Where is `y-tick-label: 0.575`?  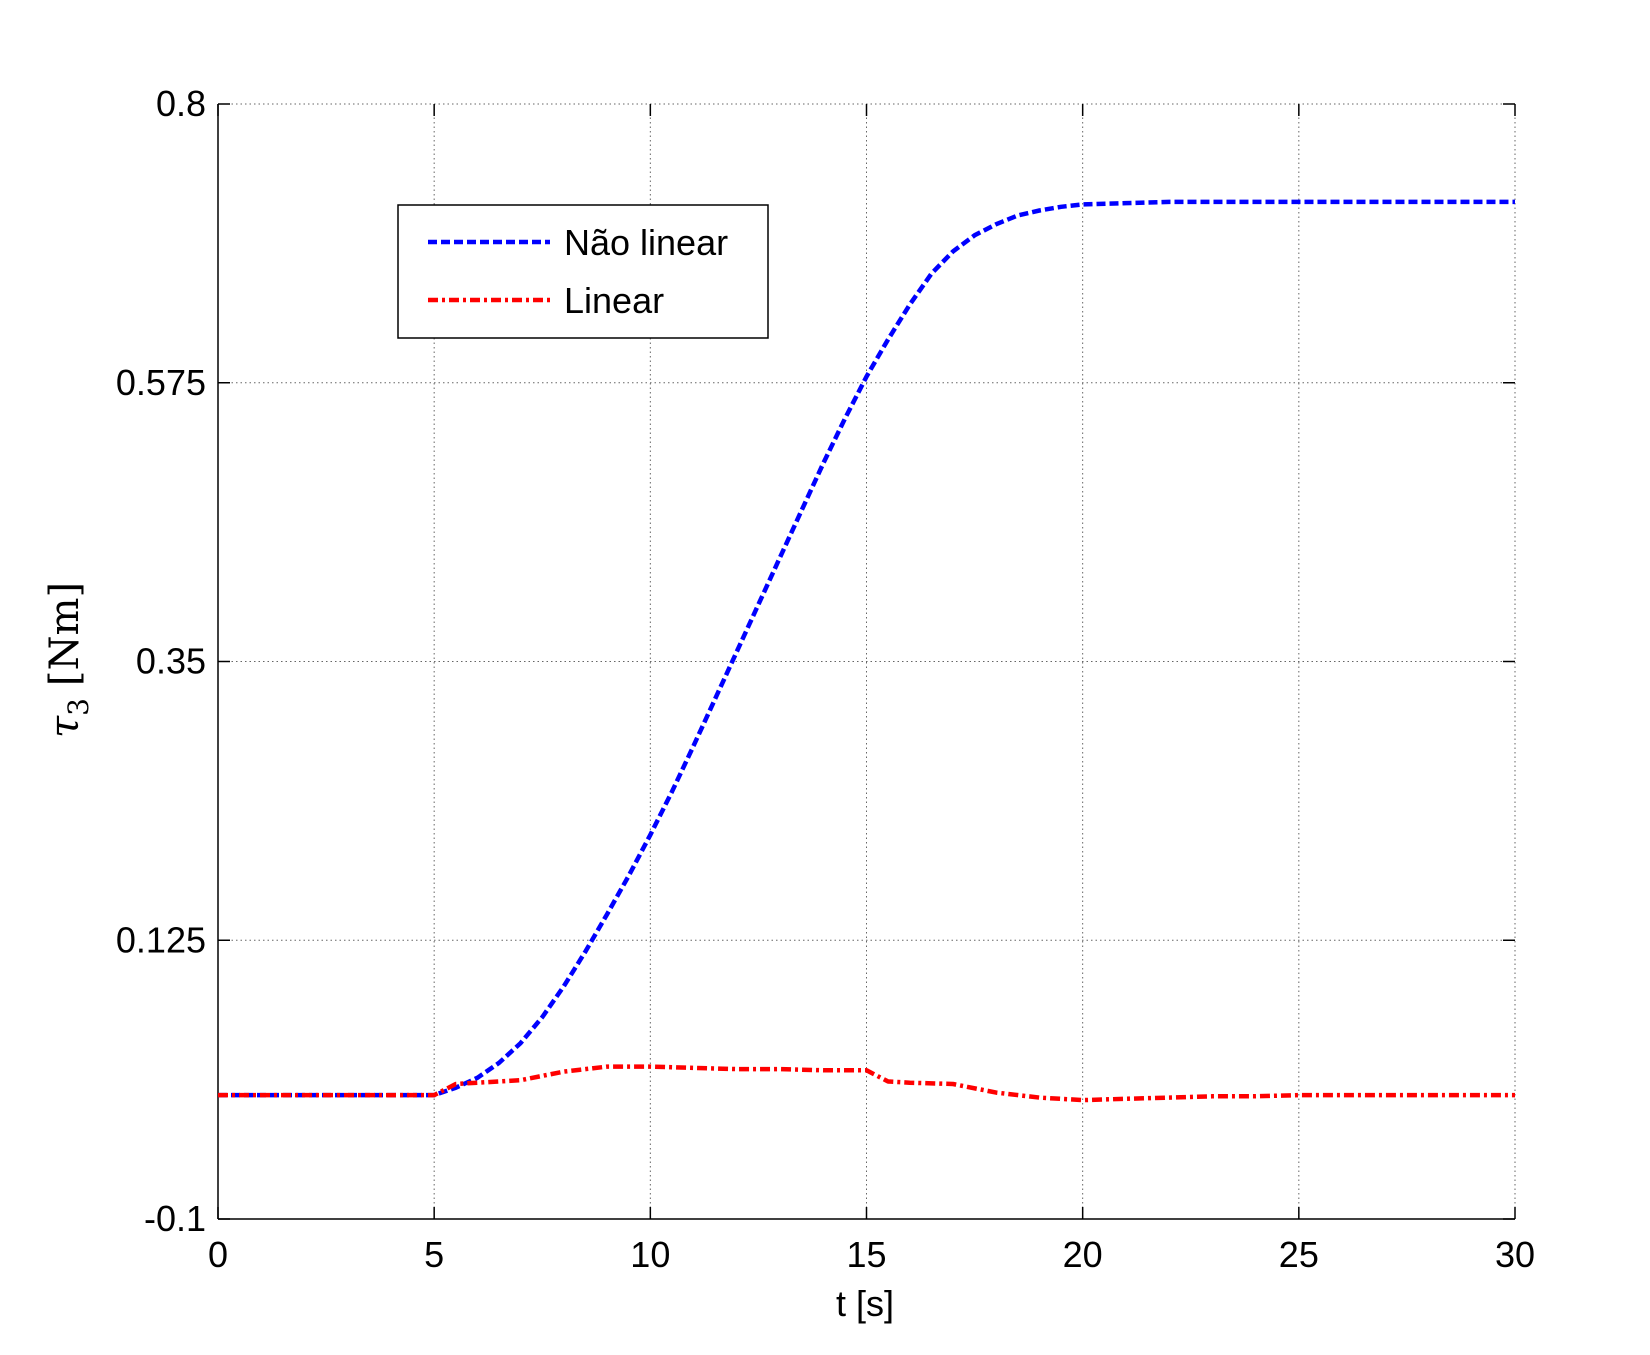
y-tick-label: 0.575 is located at coordinates (161, 382).